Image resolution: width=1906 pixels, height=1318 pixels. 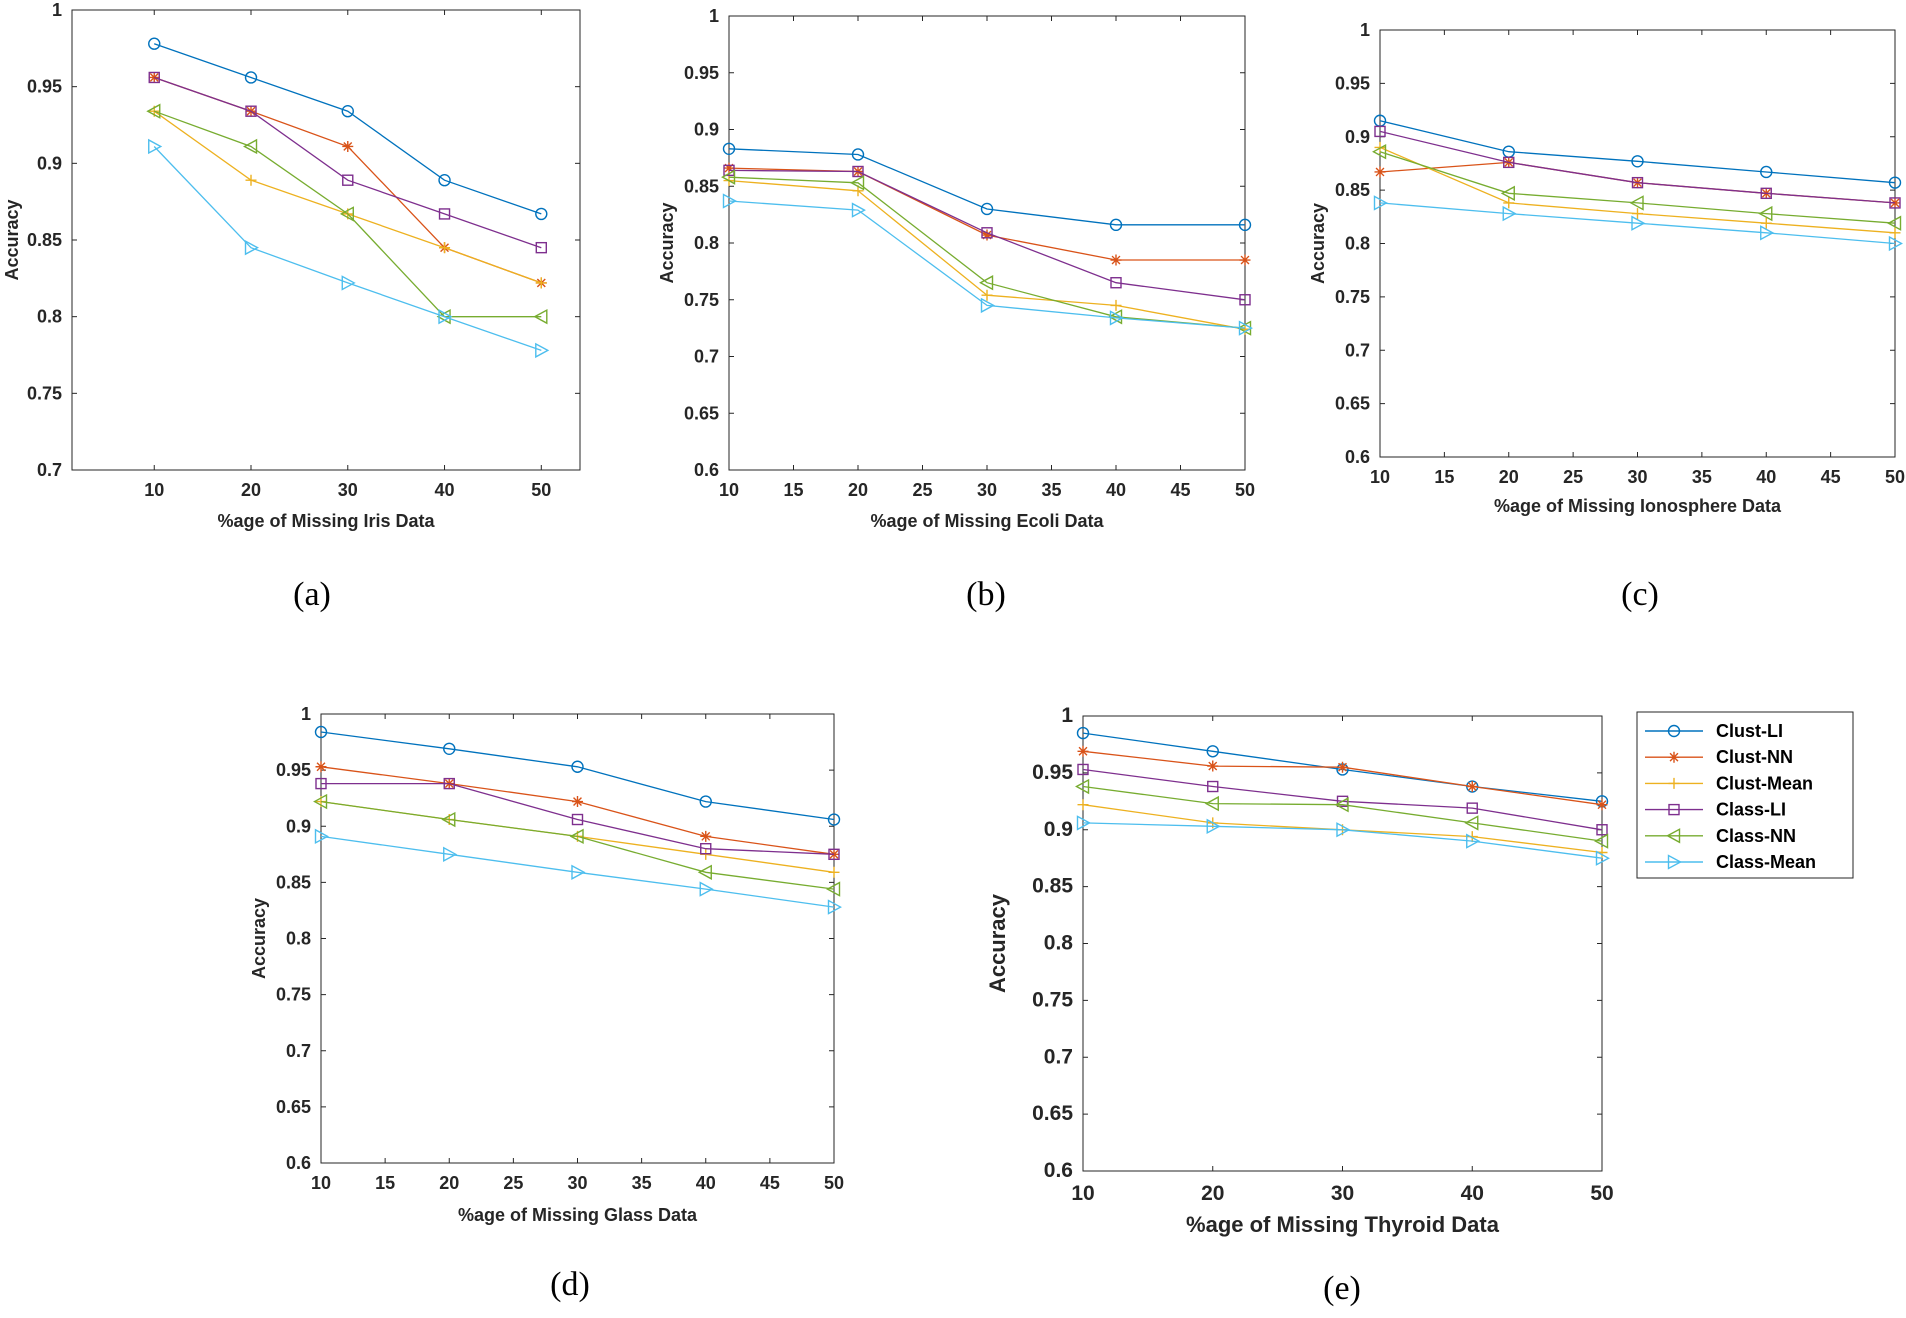 I want to click on legend-label: Class-Mean, so click(x=1766, y=862).